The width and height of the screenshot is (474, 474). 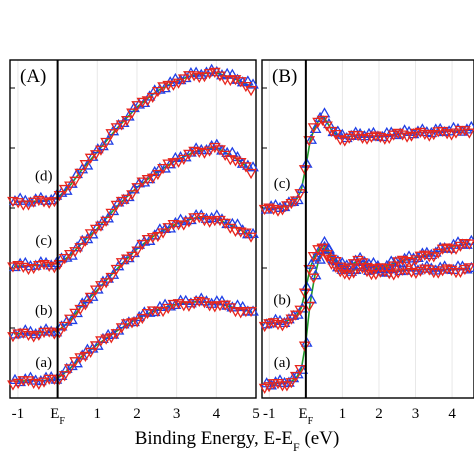 What do you see at coordinates (237, 441) in the screenshot?
I see `x-axis-title: Binding Energy, E-EF (eV)` at bounding box center [237, 441].